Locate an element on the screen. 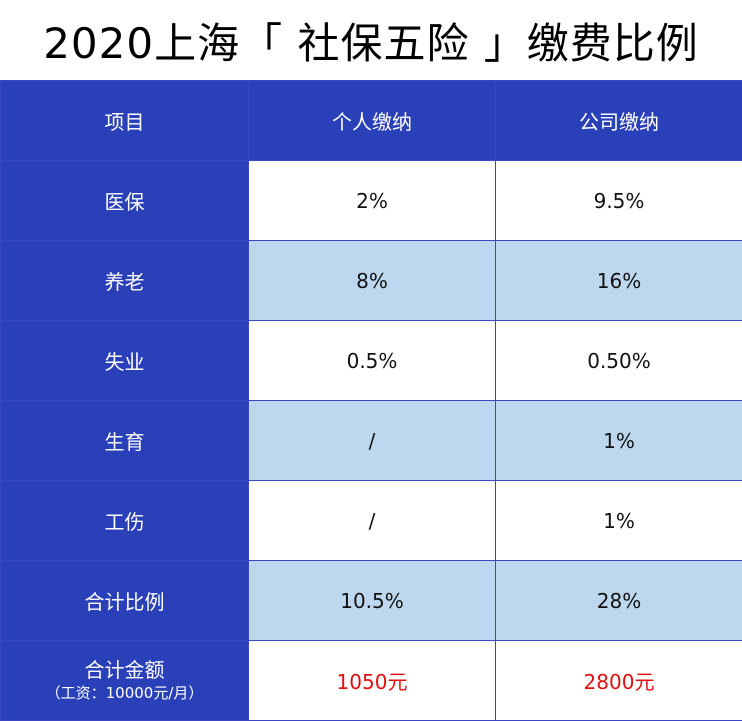 Image resolution: width=742 pixels, height=721 pixels. salary-note: （工资：10000元/月） is located at coordinates (124, 692).